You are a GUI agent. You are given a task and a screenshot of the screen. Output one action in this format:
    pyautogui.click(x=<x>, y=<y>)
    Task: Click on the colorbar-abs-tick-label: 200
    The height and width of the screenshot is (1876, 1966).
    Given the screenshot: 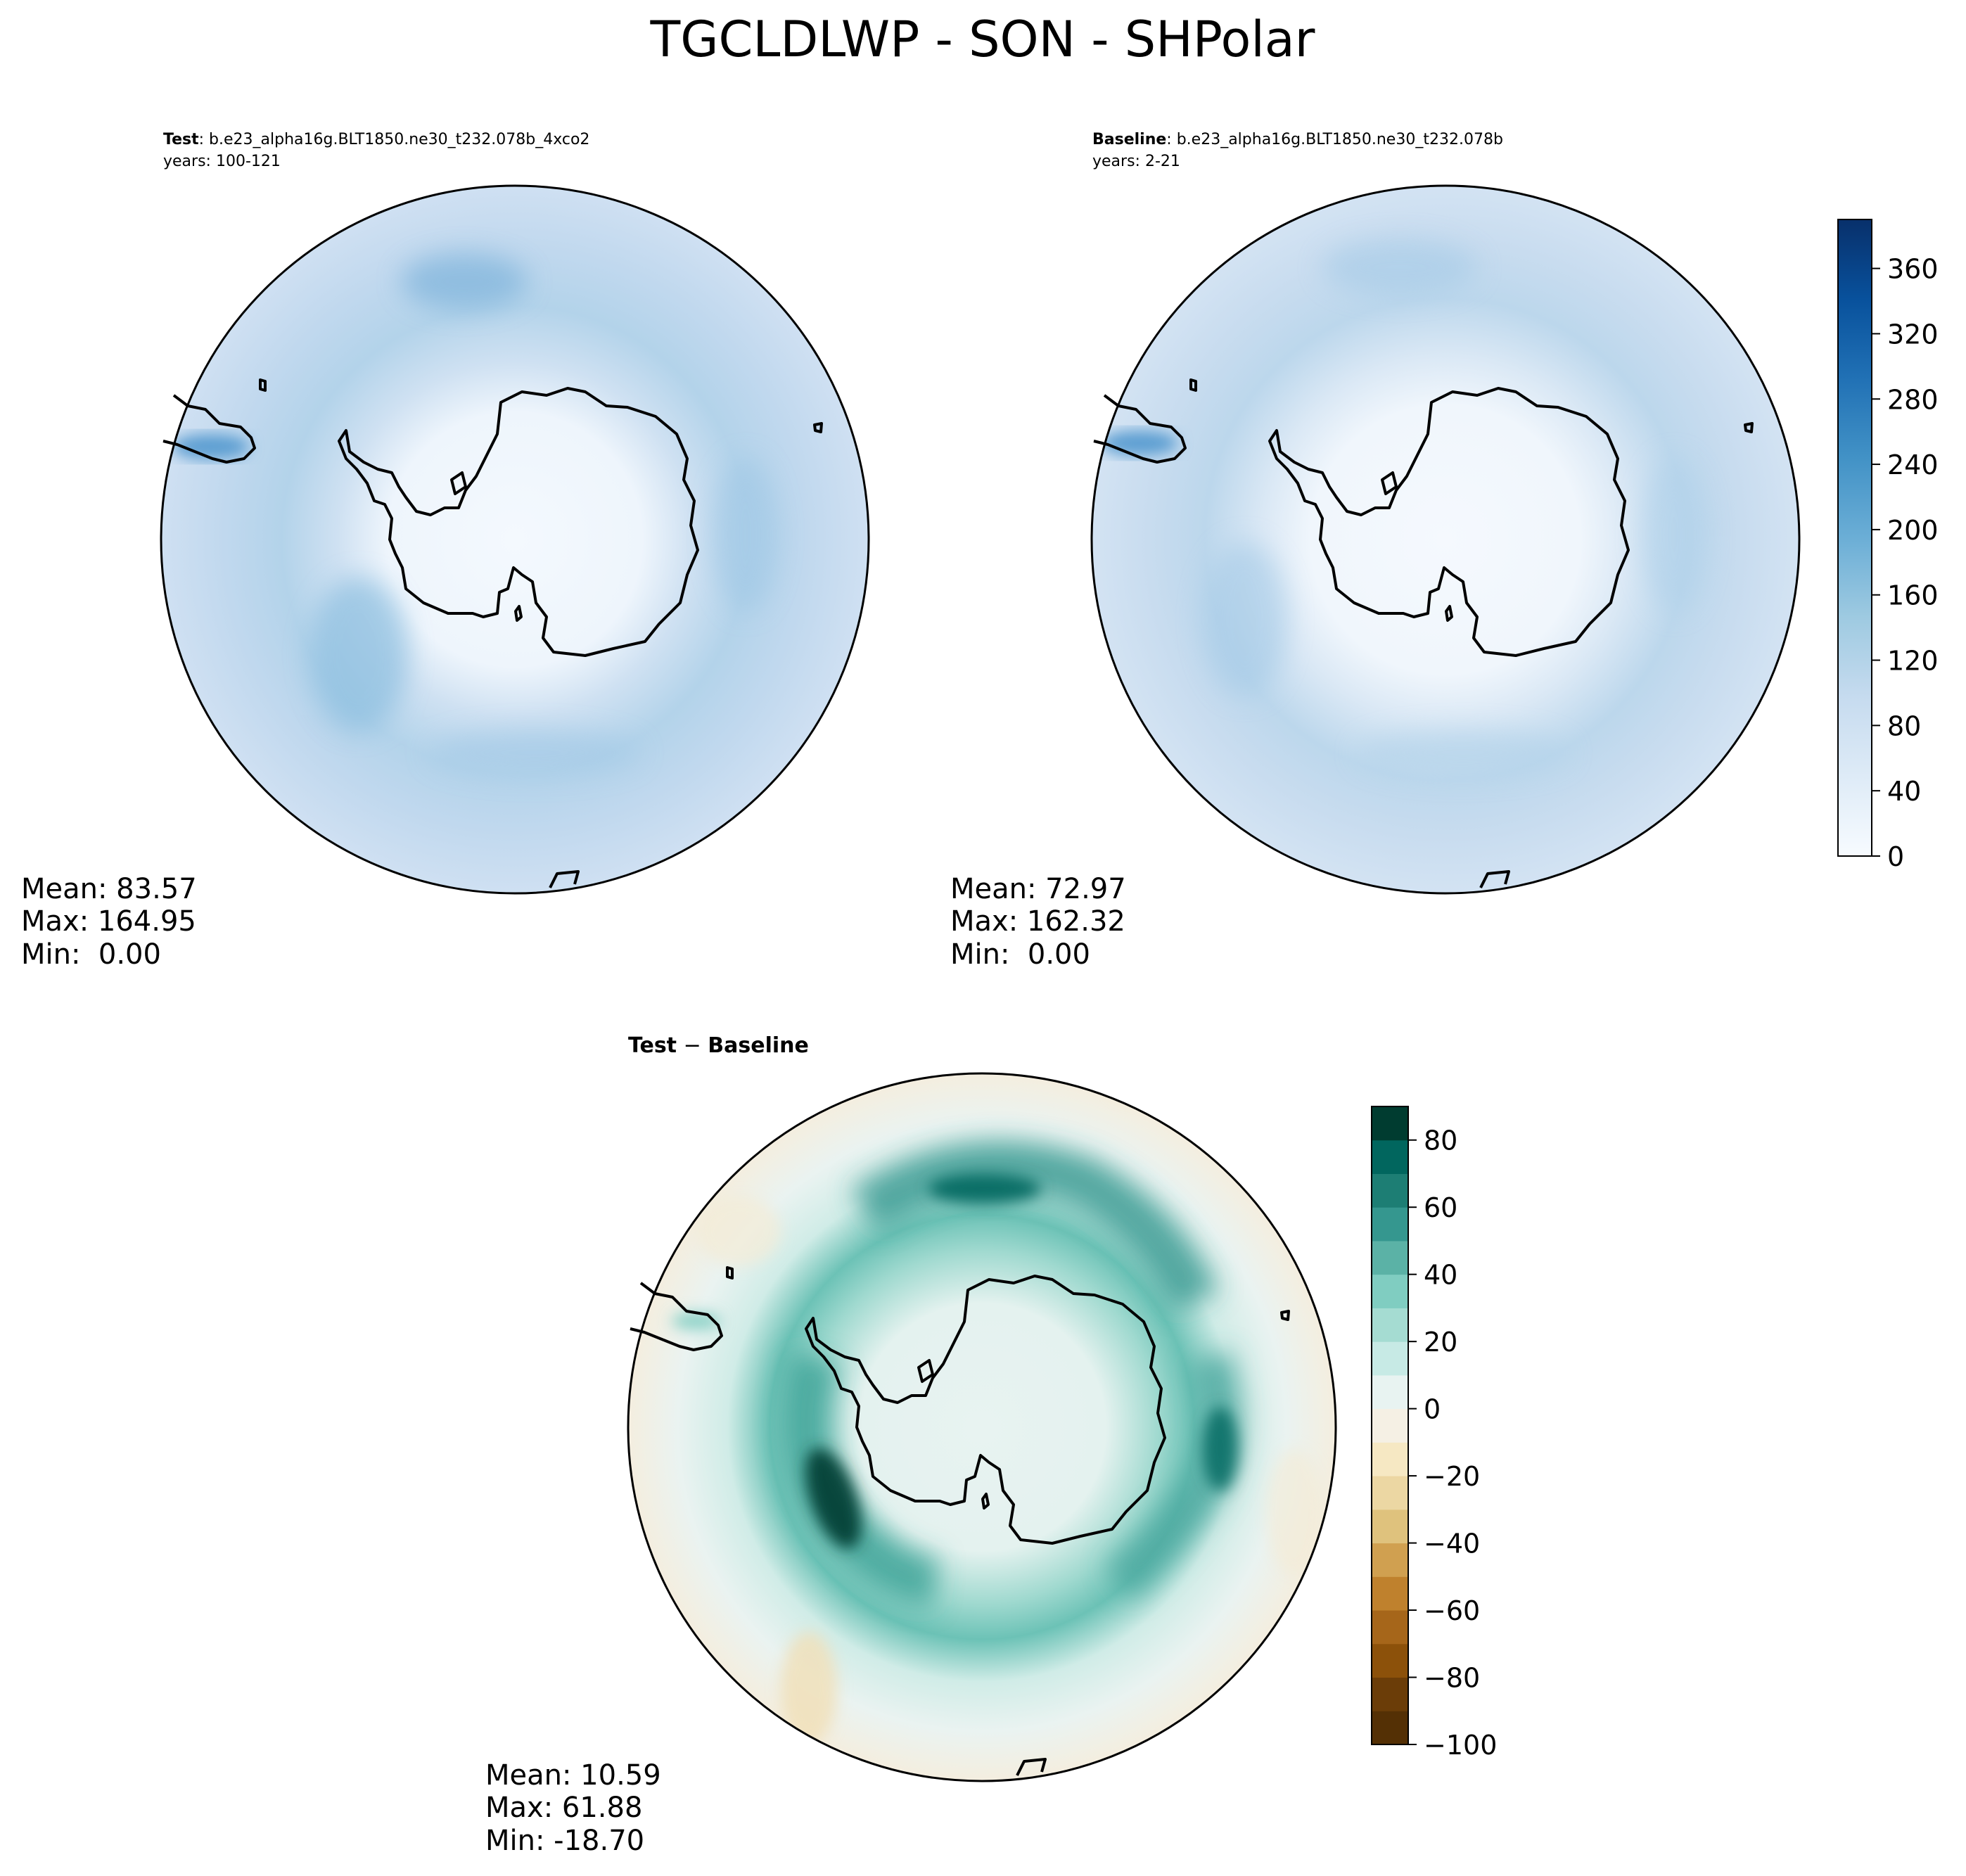 What is the action you would take?
    pyautogui.click(x=1913, y=530)
    